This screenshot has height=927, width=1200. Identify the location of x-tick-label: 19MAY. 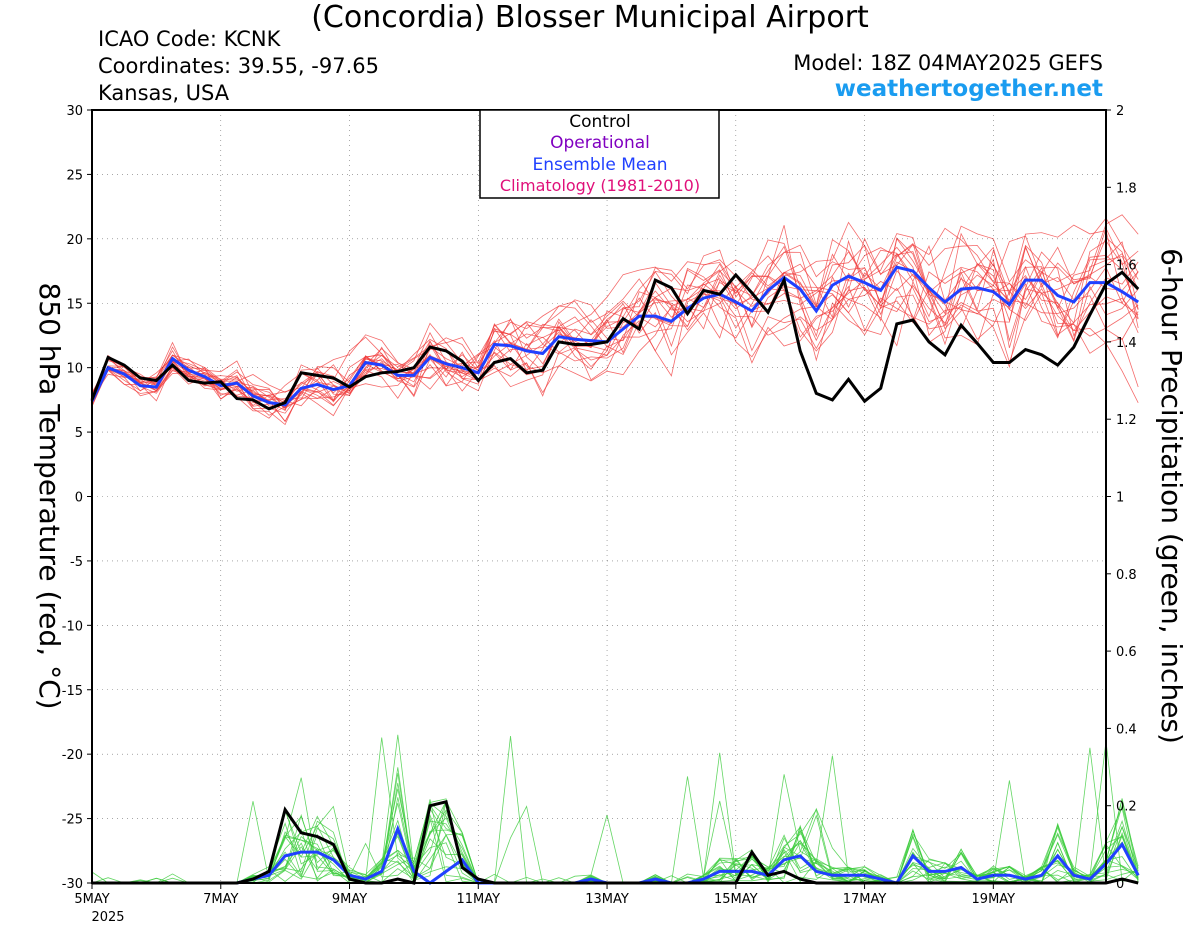
(994, 899).